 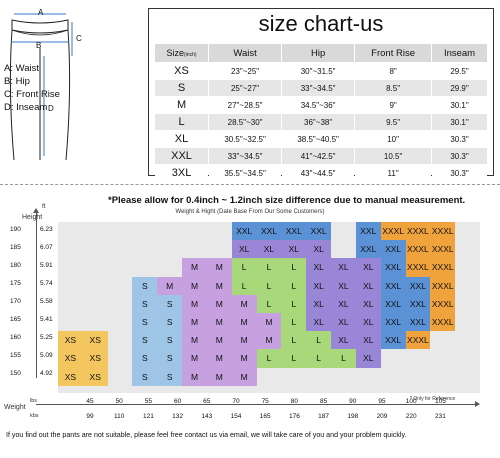 What do you see at coordinates (294, 285) in the screenshot?
I see `size-cell-l: L` at bounding box center [294, 285].